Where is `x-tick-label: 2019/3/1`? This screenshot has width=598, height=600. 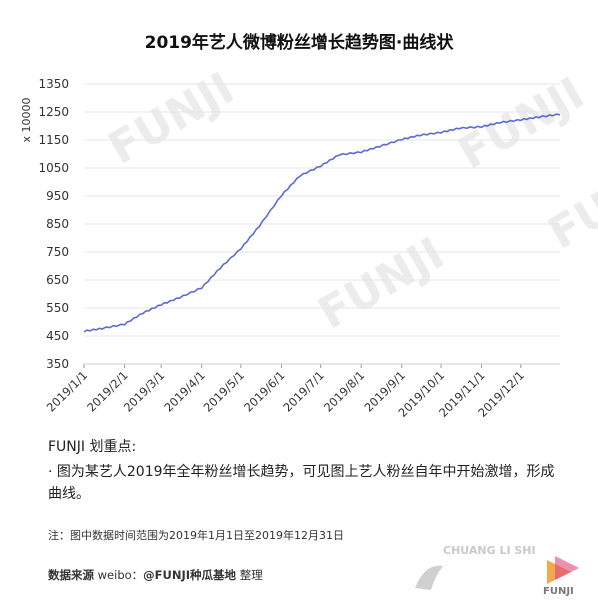
x-tick-label: 2019/3/1 is located at coordinates (144, 391).